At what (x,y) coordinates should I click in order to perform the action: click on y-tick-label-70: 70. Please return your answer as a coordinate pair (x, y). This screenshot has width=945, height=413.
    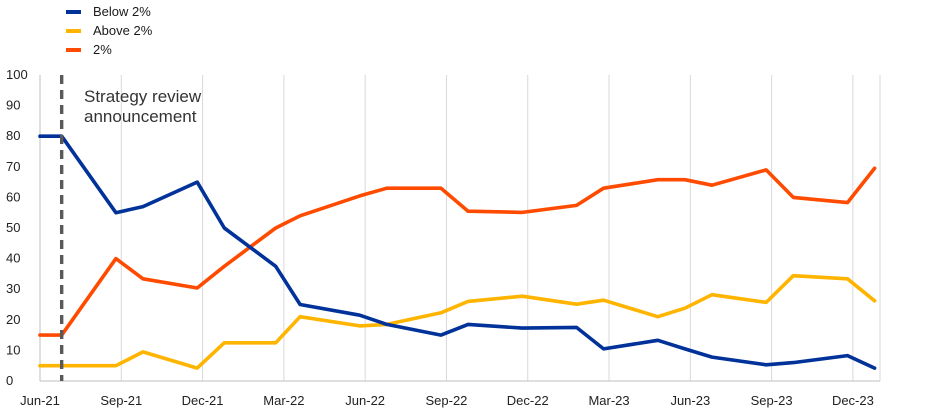
    Looking at the image, I should click on (13, 166).